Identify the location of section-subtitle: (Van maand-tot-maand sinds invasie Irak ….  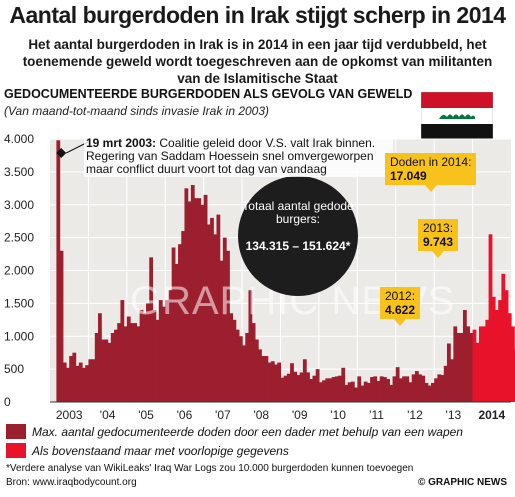
(137, 111).